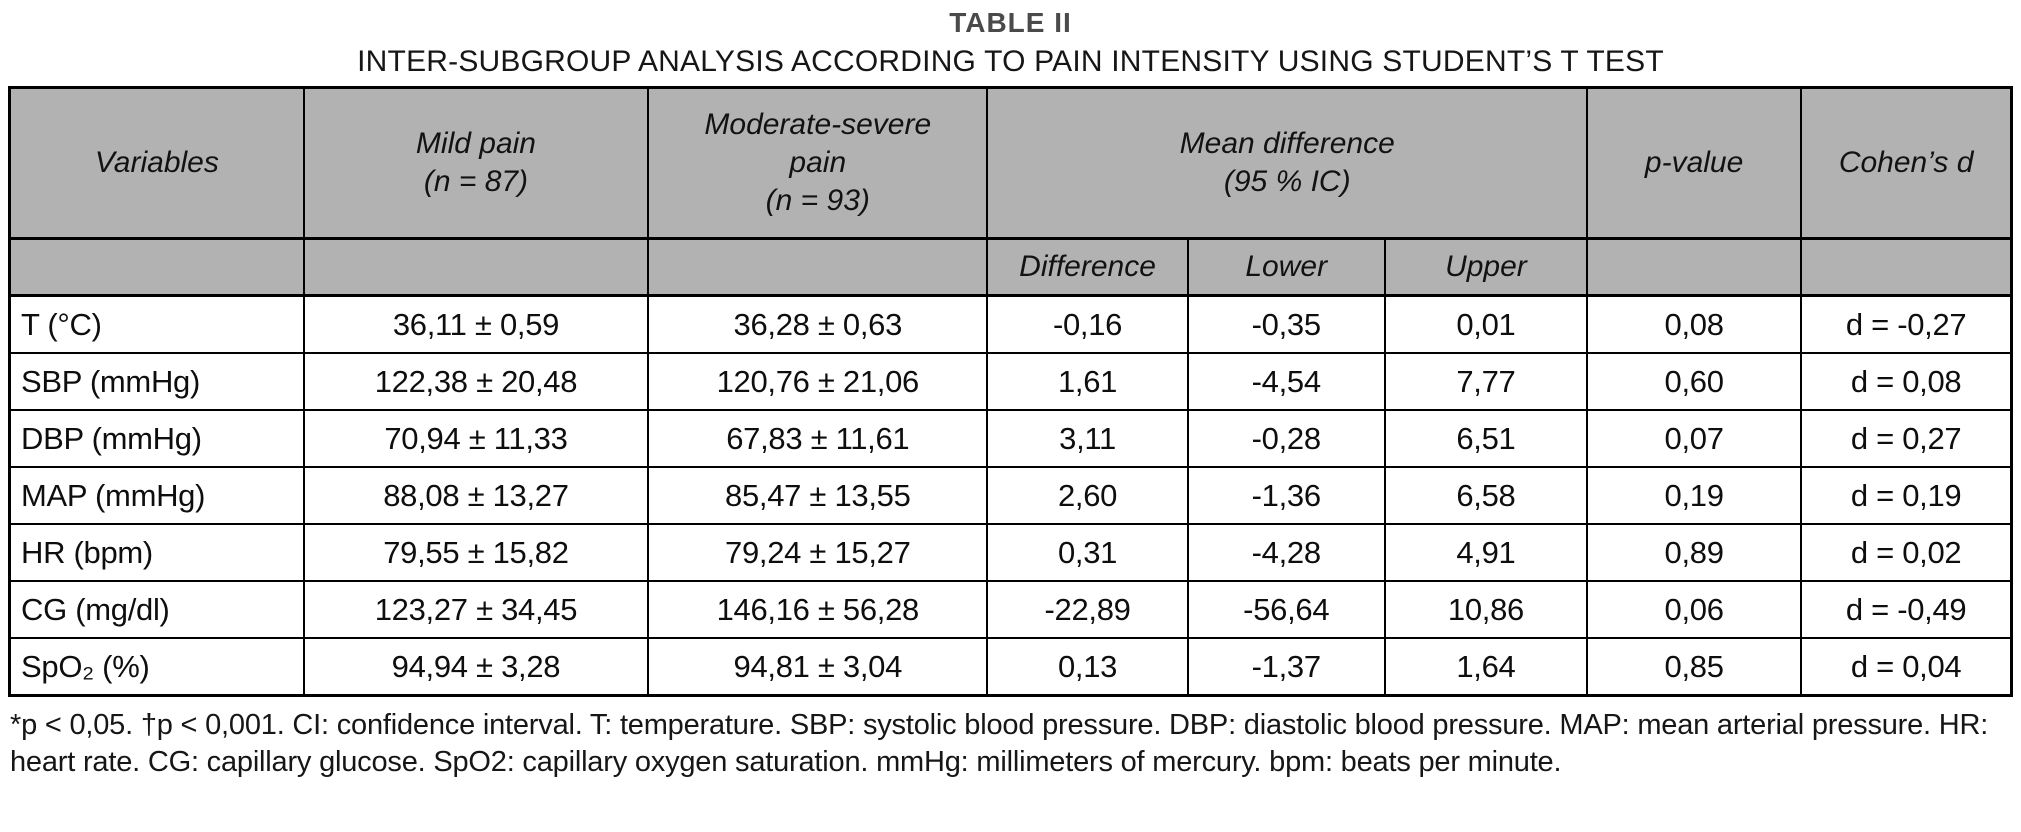  What do you see at coordinates (1694, 438) in the screenshot?
I see `value-cell: 0,07` at bounding box center [1694, 438].